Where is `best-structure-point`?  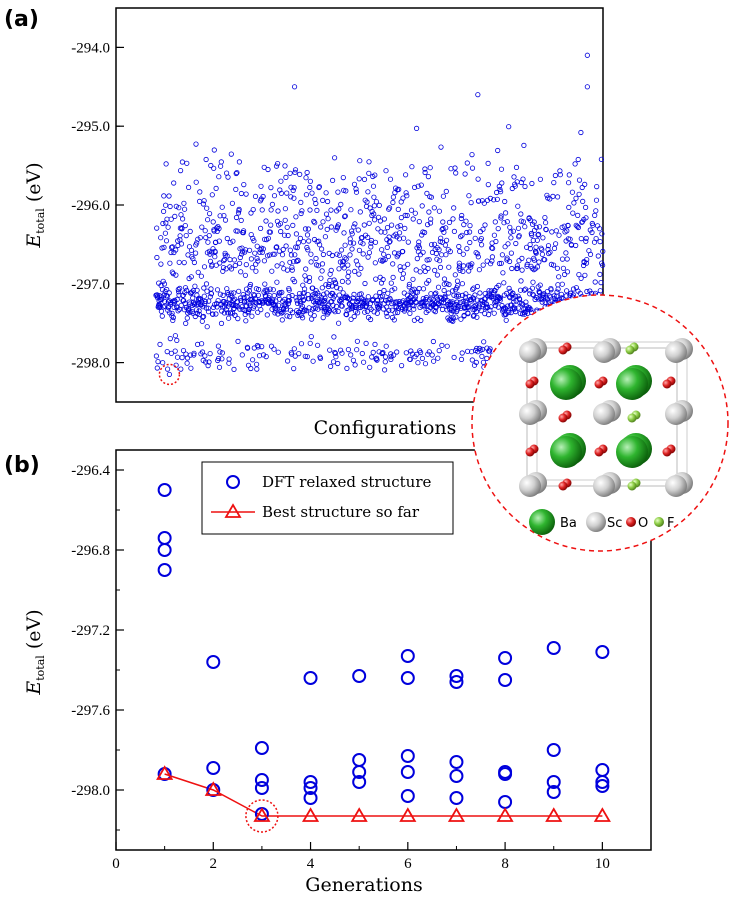 best-structure-point is located at coordinates (408, 814).